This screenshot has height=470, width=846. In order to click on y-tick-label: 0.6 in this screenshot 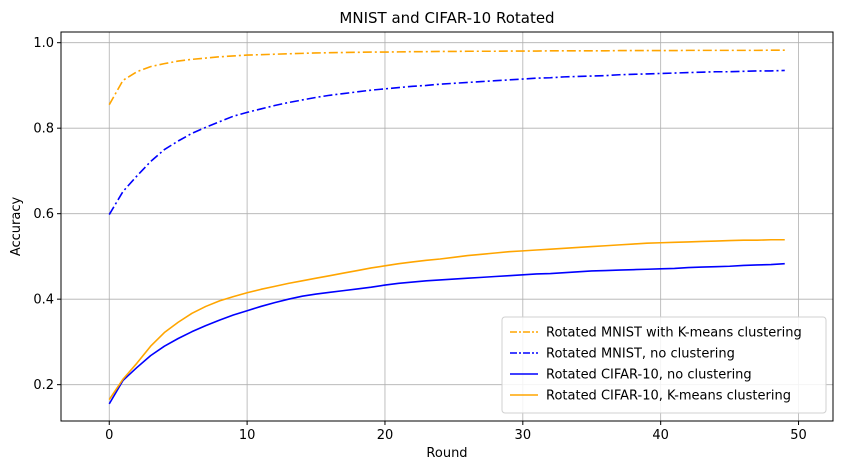, I will do `click(43, 214)`.